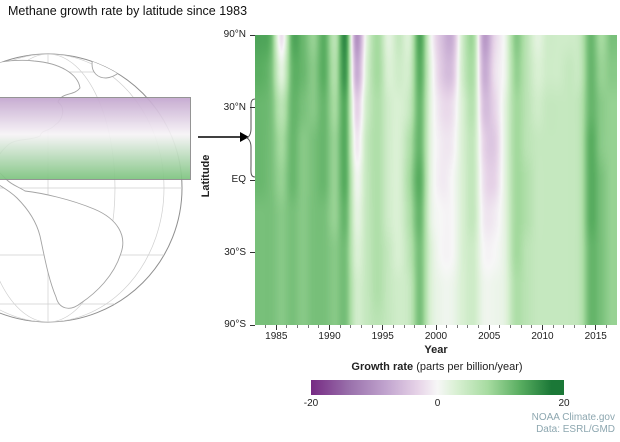  Describe the element at coordinates (95, 138) in the screenshot. I see `latitude-band-highlight` at that location.